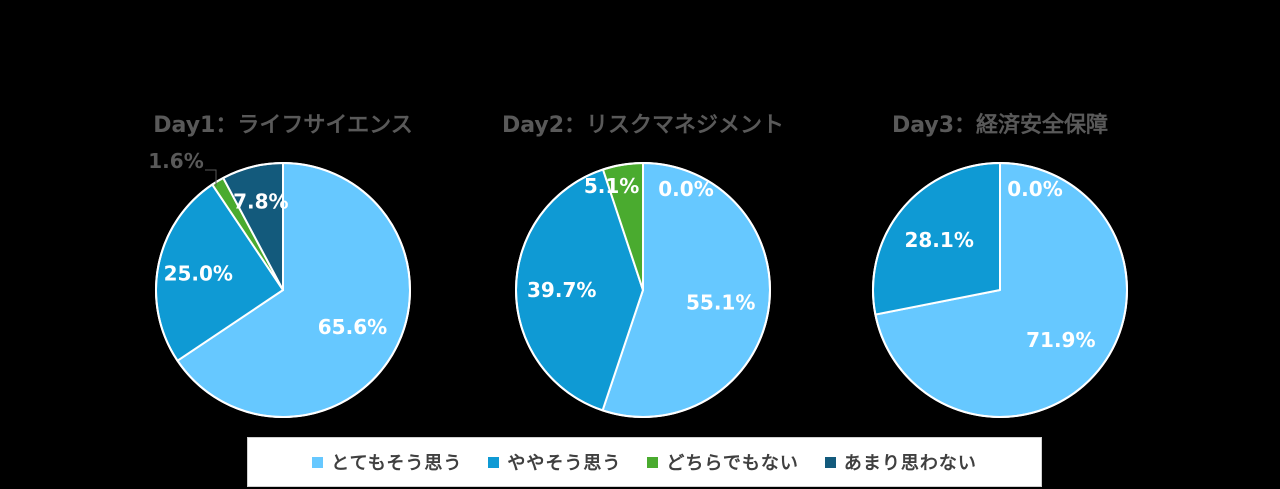 This screenshot has height=489, width=1280. I want to click on legend-label: とてもそう思う, so click(397, 463).